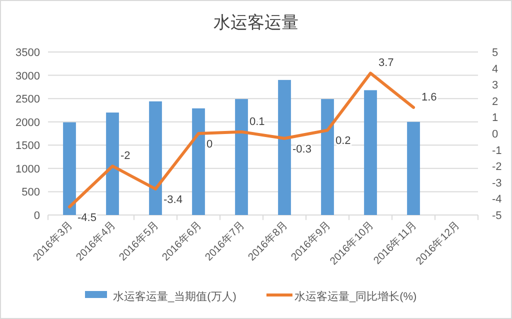 The width and height of the screenshot is (512, 319). I want to click on y2-tick-label: 3, so click(495, 86).